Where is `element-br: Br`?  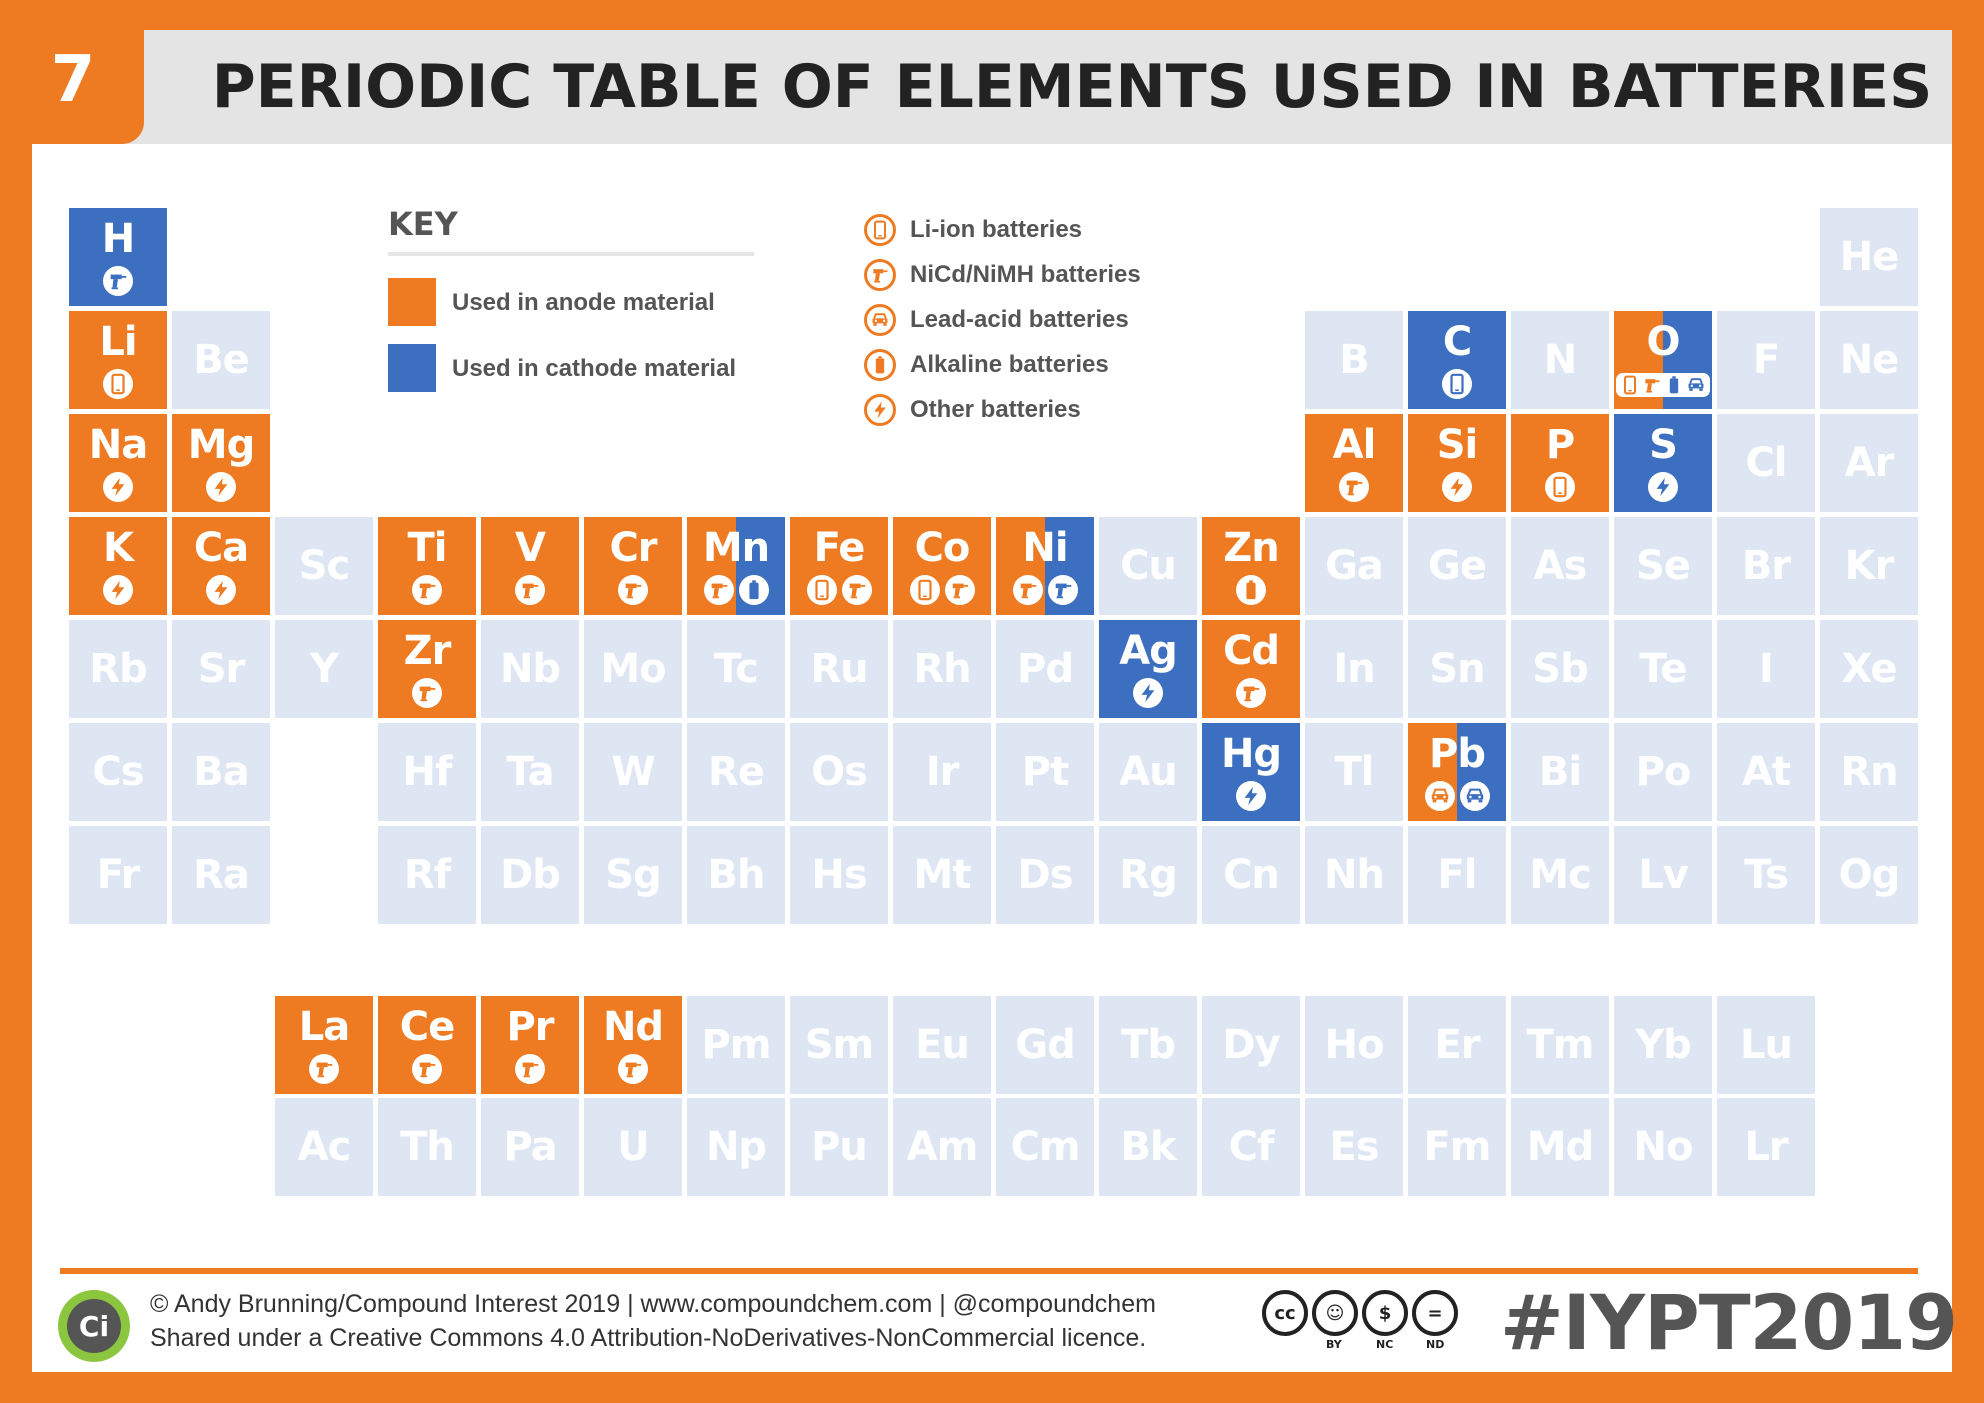 element-br: Br is located at coordinates (1766, 566).